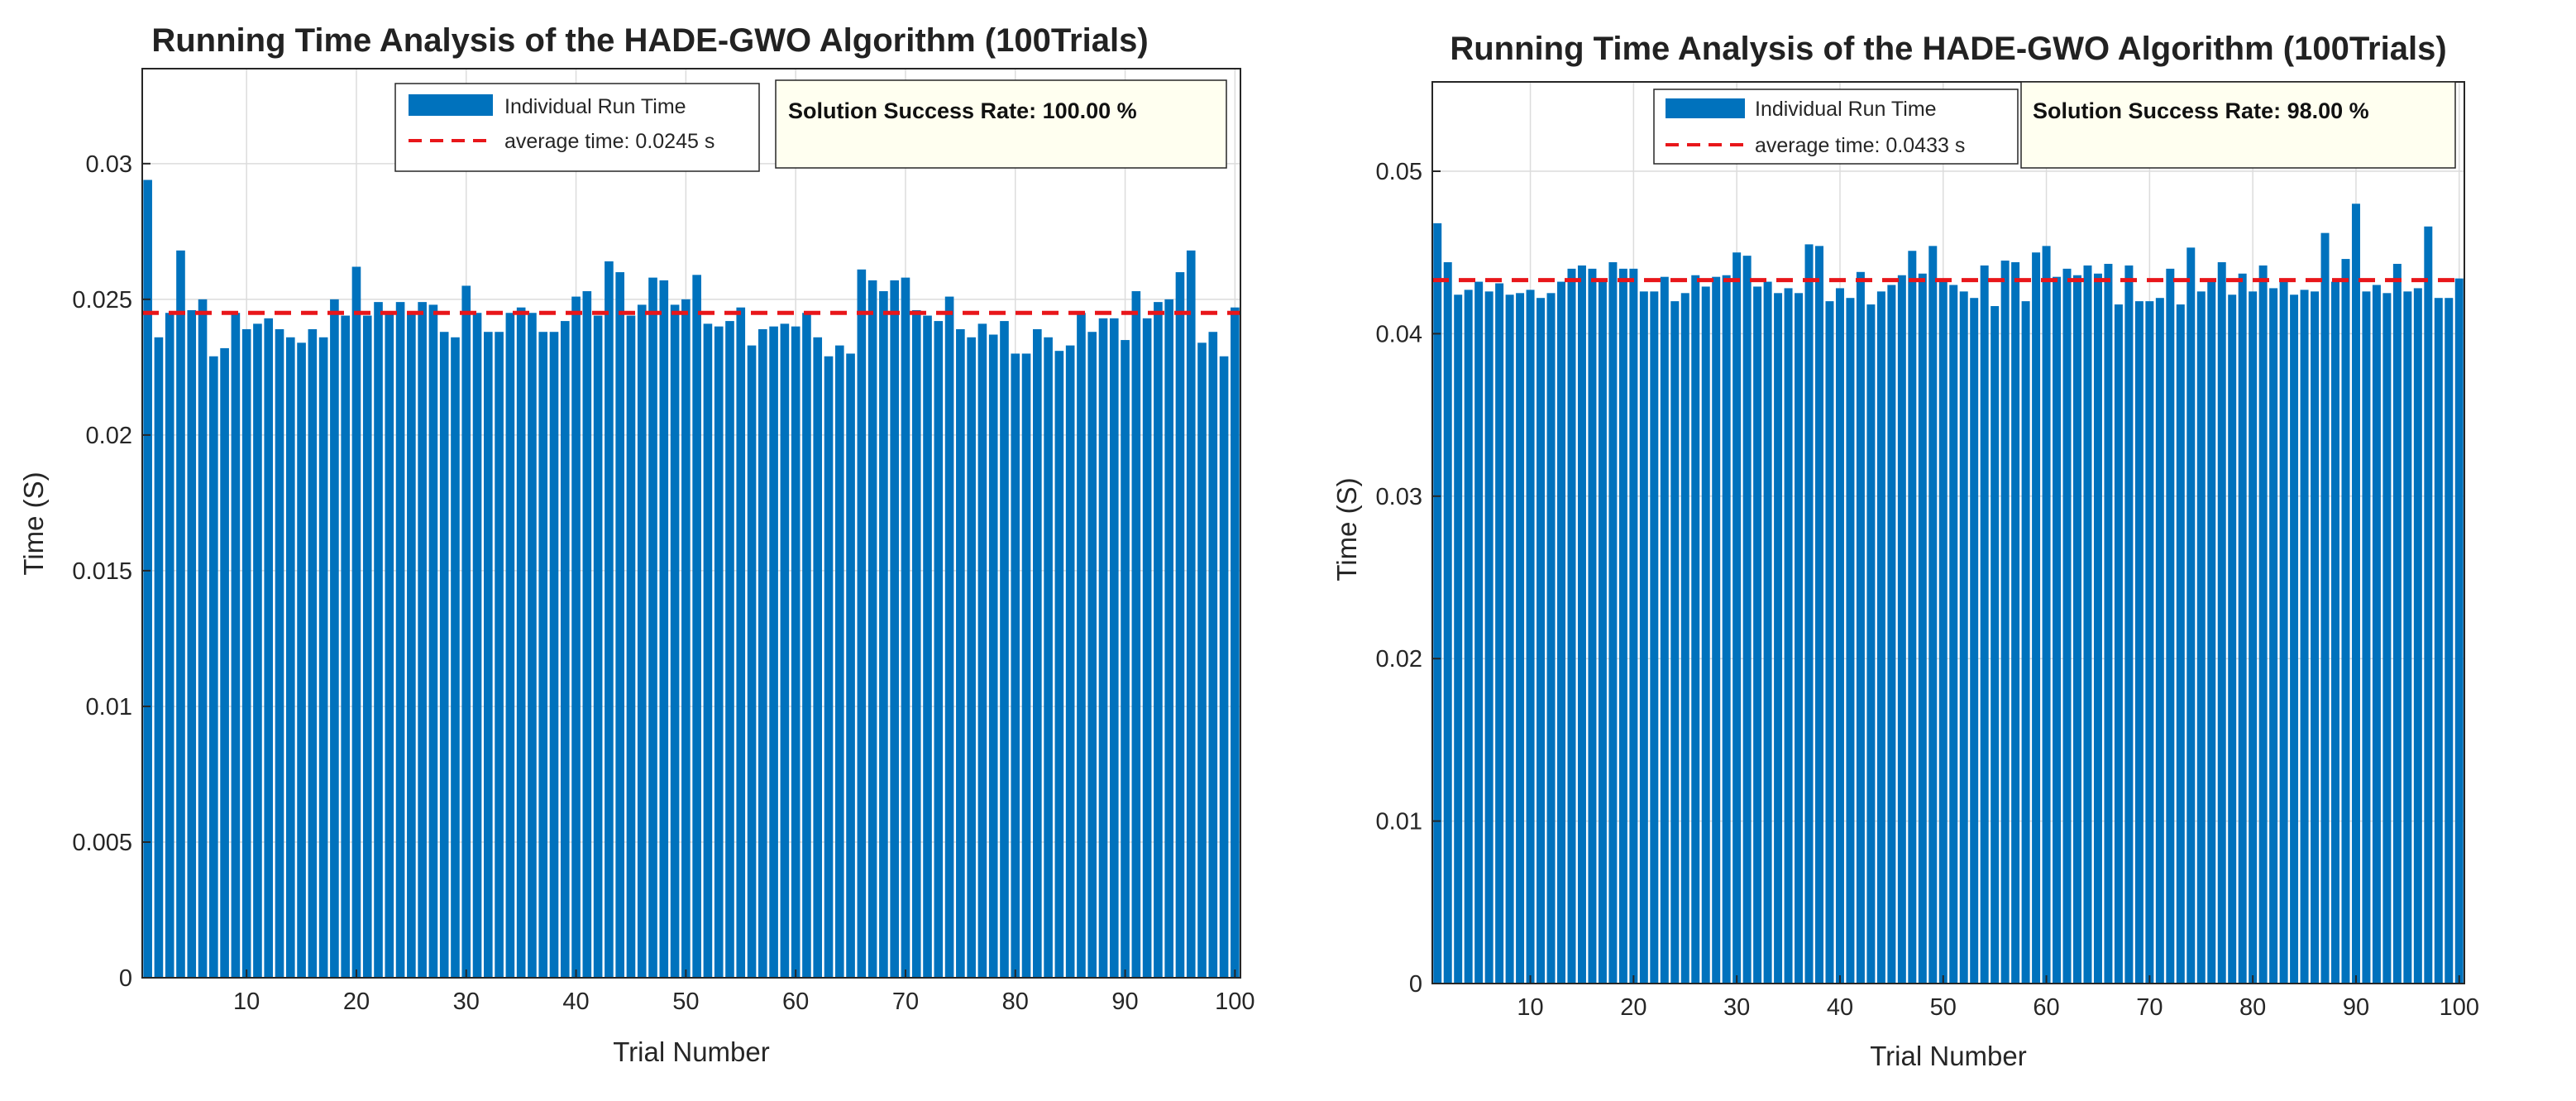 This screenshot has height=1101, width=2576. Describe the element at coordinates (102, 300) in the screenshot. I see `y-tick-label: 0.025` at that location.